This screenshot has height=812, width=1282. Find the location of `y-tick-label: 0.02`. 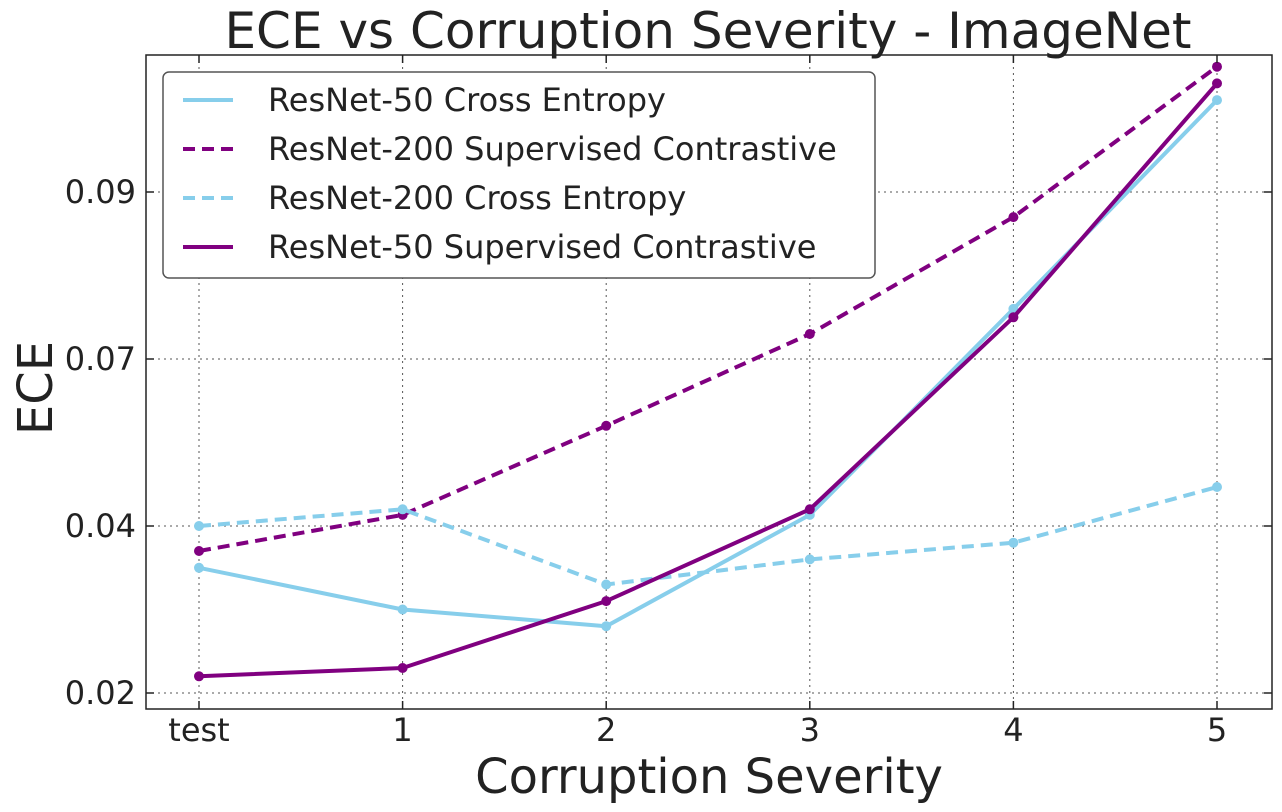

y-tick-label: 0.02 is located at coordinates (100, 693).